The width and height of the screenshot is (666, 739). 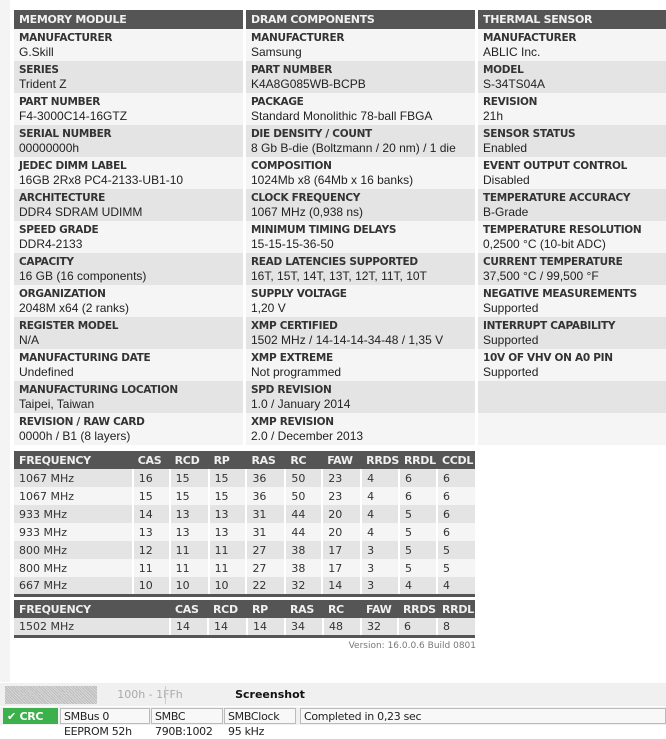 I want to click on info-value: N/A, so click(x=29, y=340).